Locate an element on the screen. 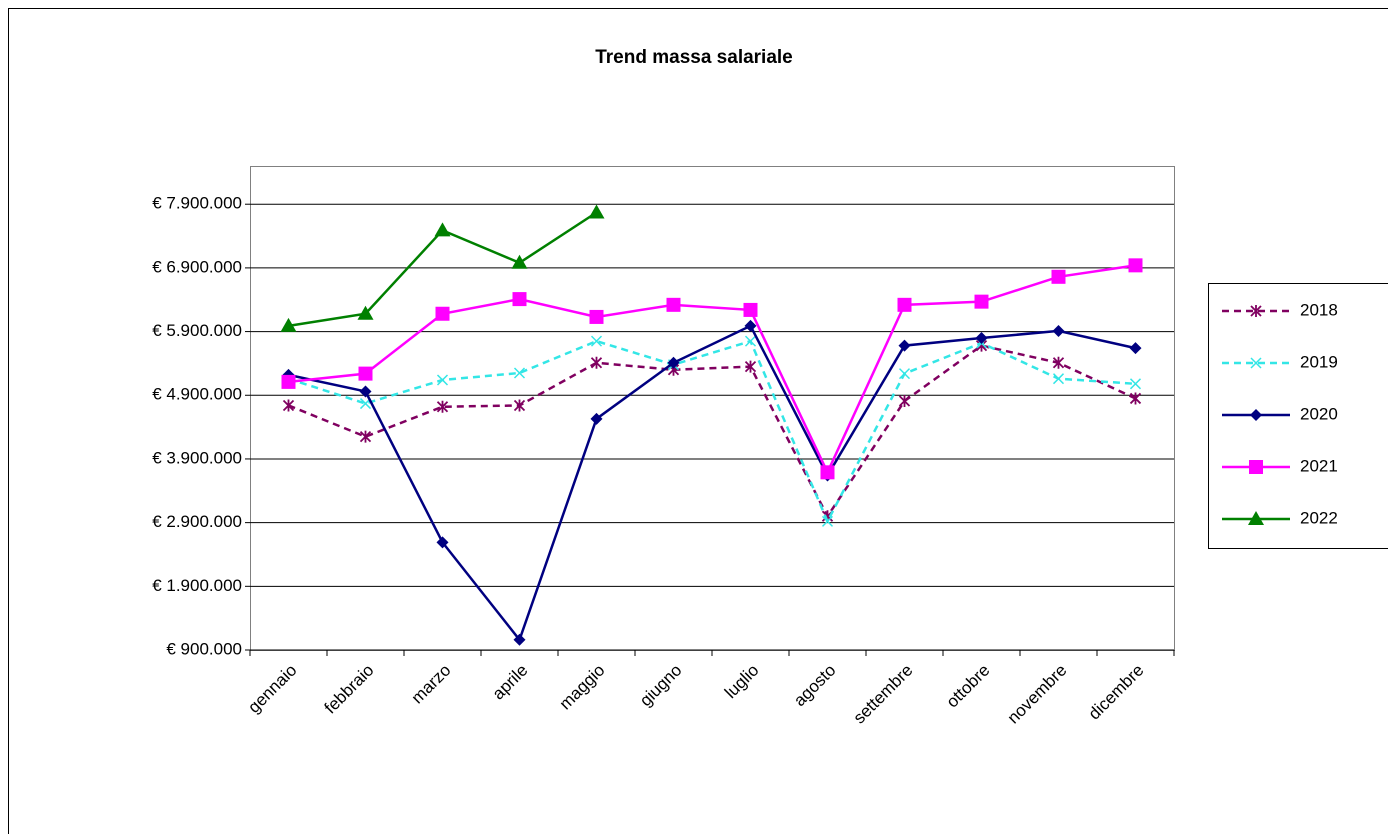 This screenshot has width=1388, height=839. legend-label: 2022 is located at coordinates (1319, 517).